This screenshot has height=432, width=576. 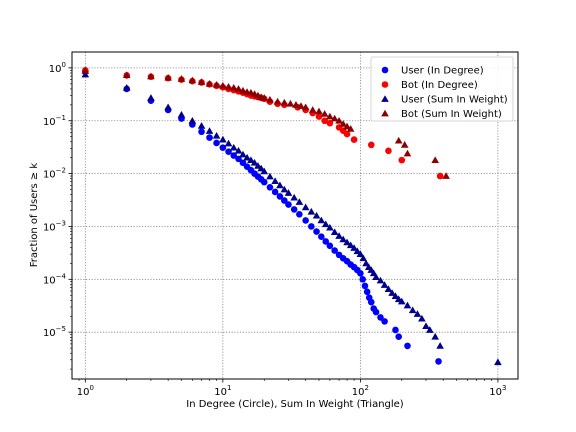 I want to click on legend-label: Bot (In Degree), so click(x=439, y=85).